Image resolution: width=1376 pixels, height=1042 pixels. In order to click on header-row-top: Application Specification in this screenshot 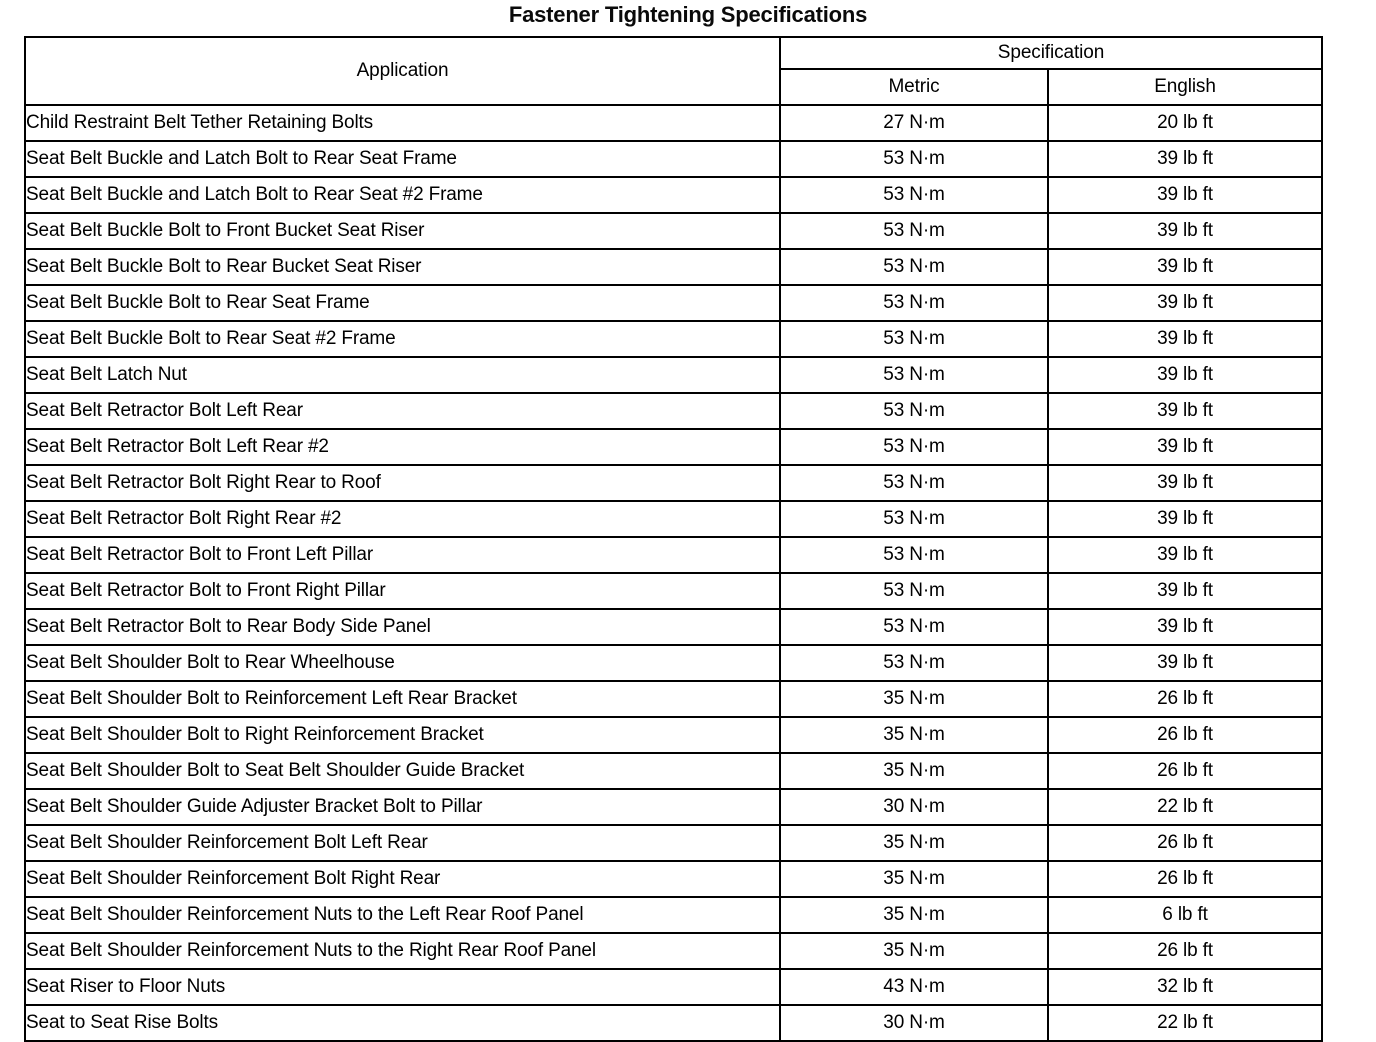, I will do `click(673, 71)`.